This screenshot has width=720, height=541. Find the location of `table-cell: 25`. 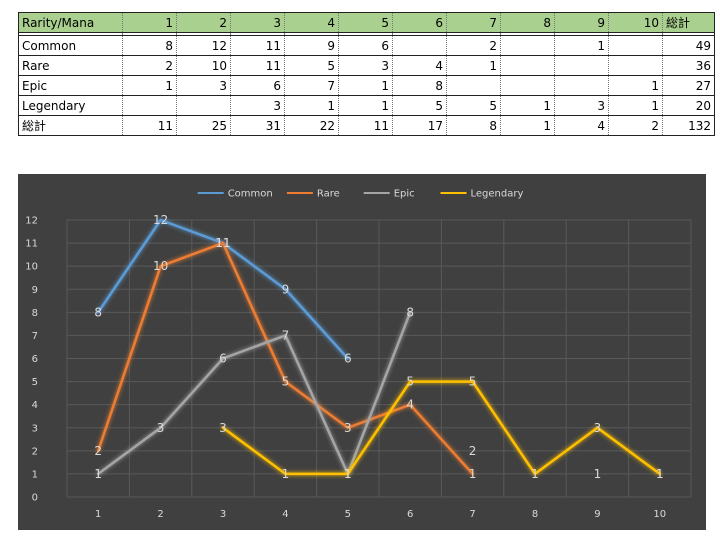

table-cell: 25 is located at coordinates (203, 125).